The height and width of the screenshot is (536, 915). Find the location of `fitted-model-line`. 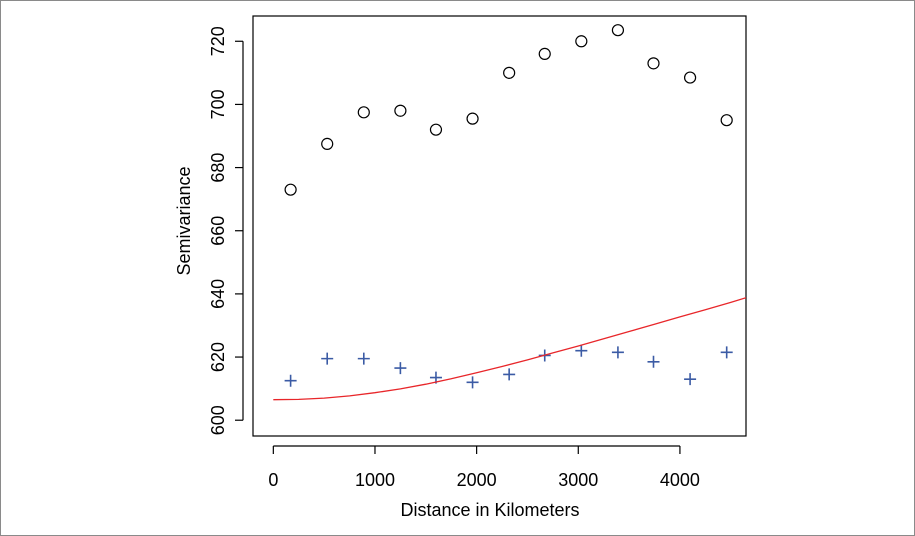

fitted-model-line is located at coordinates (509, 349).